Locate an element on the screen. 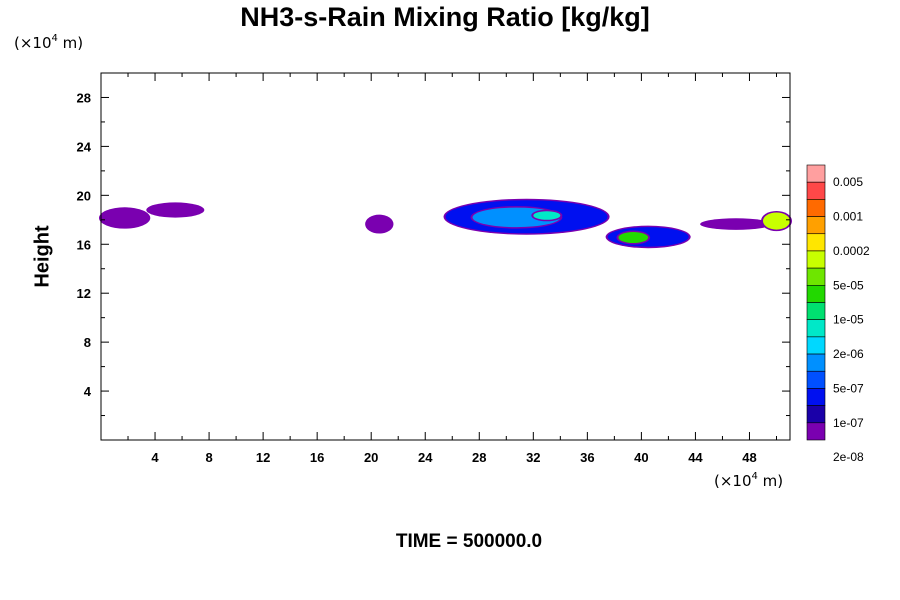  x-tick-label: 4 is located at coordinates (155, 457).